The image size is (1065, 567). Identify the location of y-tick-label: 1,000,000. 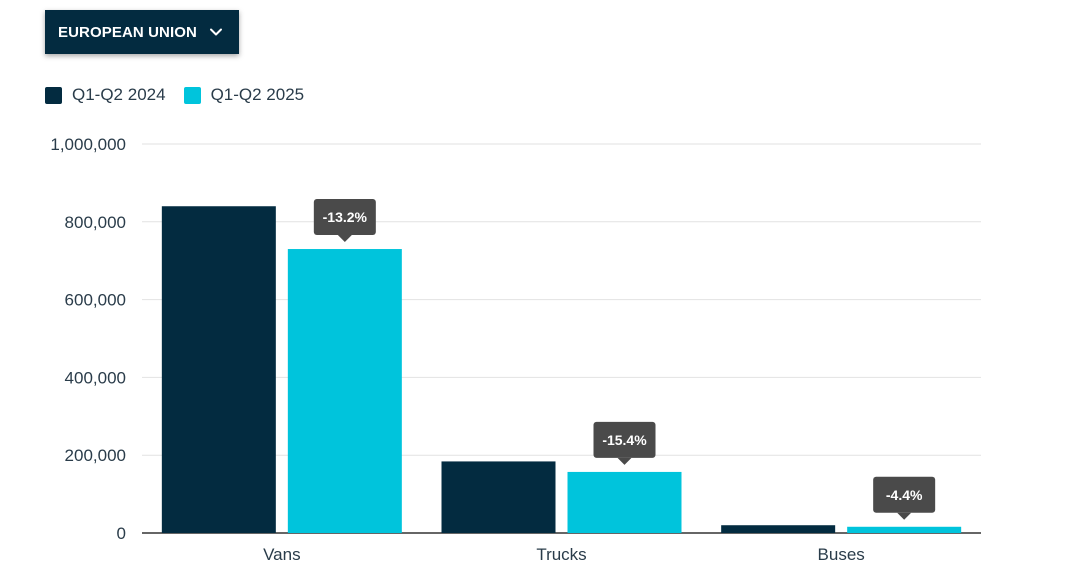
(88, 144).